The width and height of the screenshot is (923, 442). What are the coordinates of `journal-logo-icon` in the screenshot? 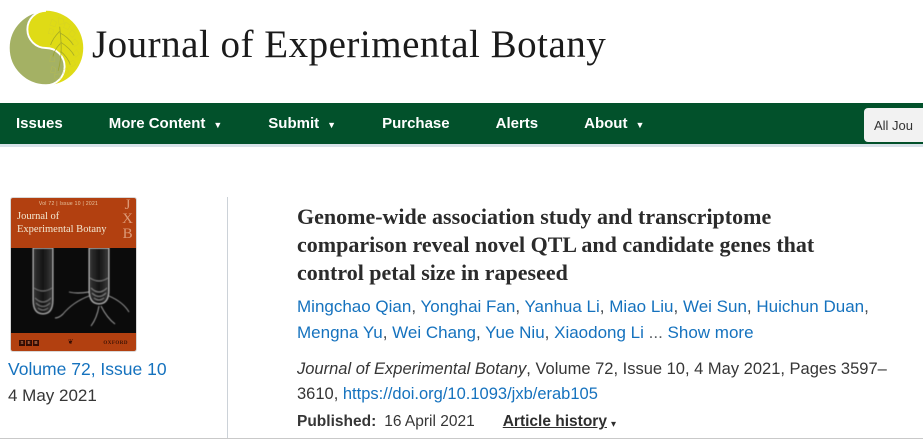 It's located at (45, 48).